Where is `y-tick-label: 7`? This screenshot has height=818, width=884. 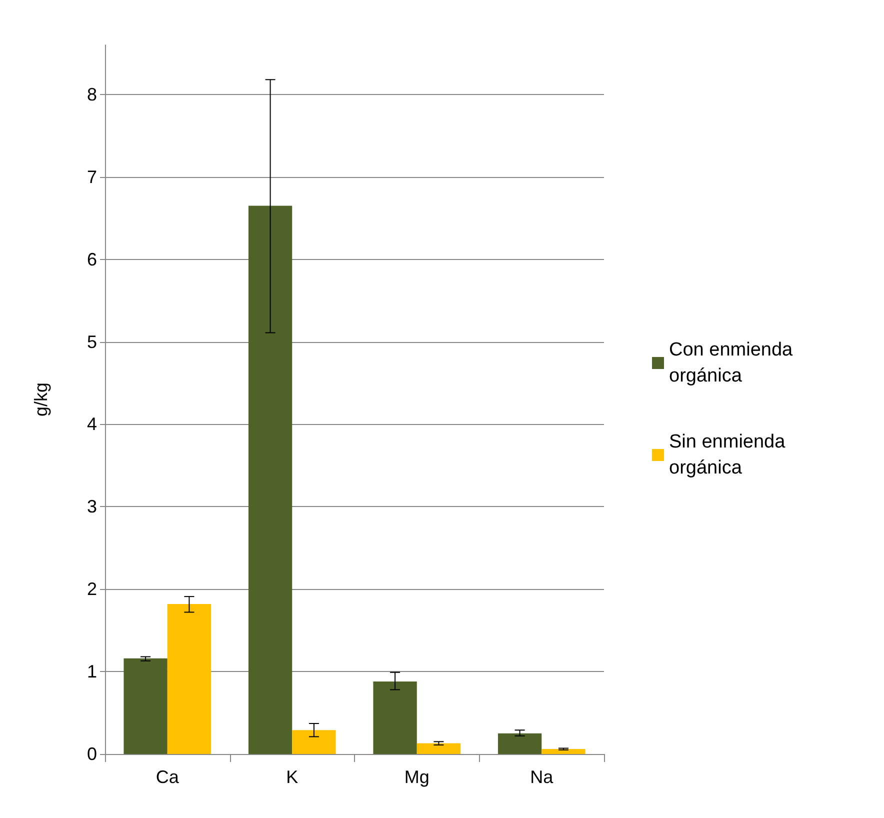 y-tick-label: 7 is located at coordinates (91, 176).